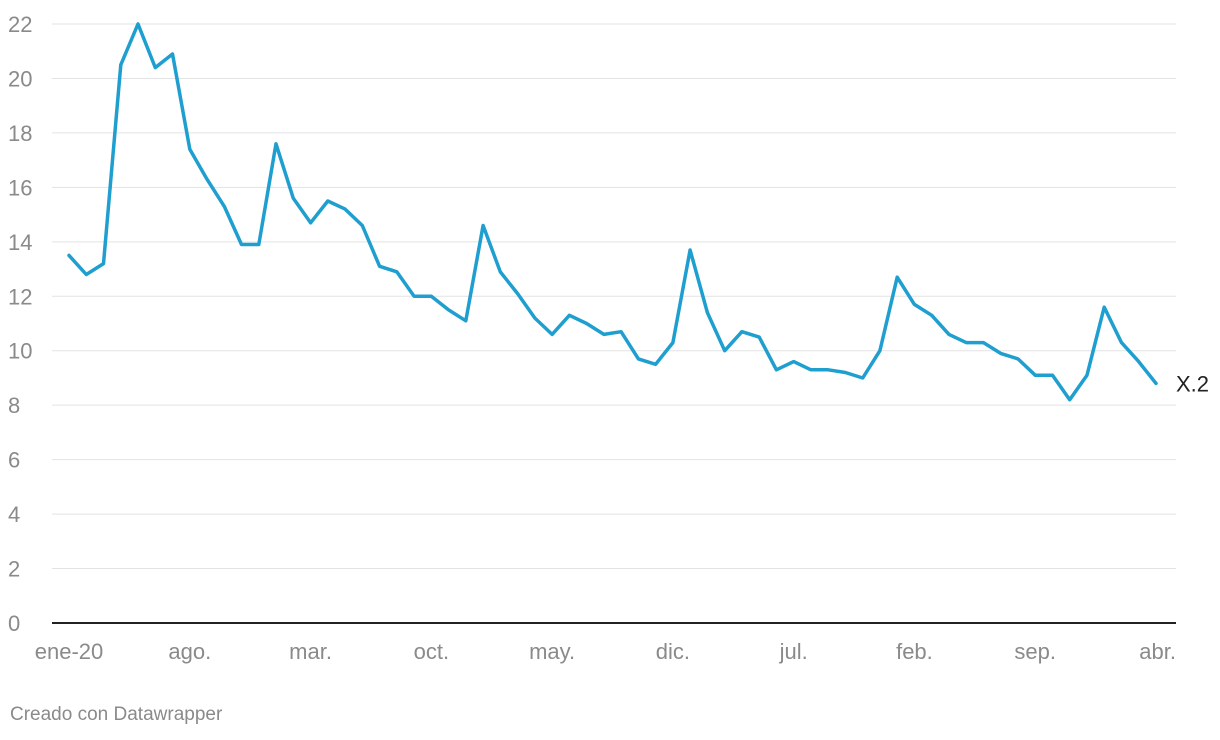 The image size is (1220, 740). Describe the element at coordinates (1035, 651) in the screenshot. I see `x-tick-label: sep.` at that location.